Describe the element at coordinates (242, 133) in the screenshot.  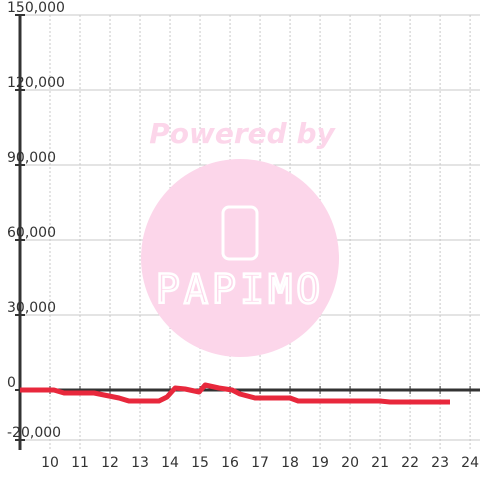
I see `watermark-text: Powered by` at that location.